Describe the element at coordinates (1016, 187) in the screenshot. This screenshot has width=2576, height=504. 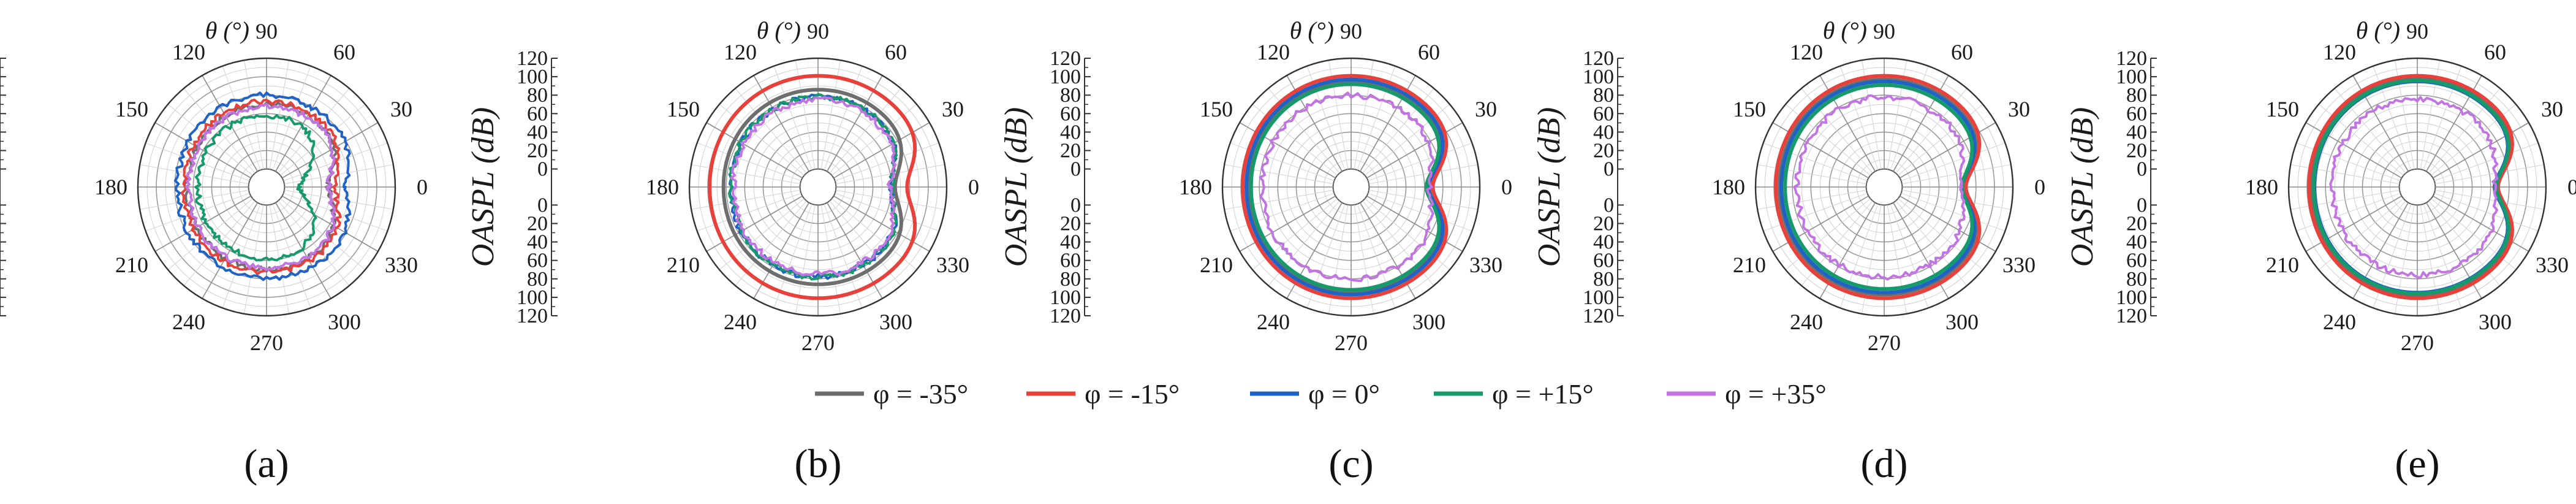
I see `y-axis-label: OASPL (dB)` at that location.